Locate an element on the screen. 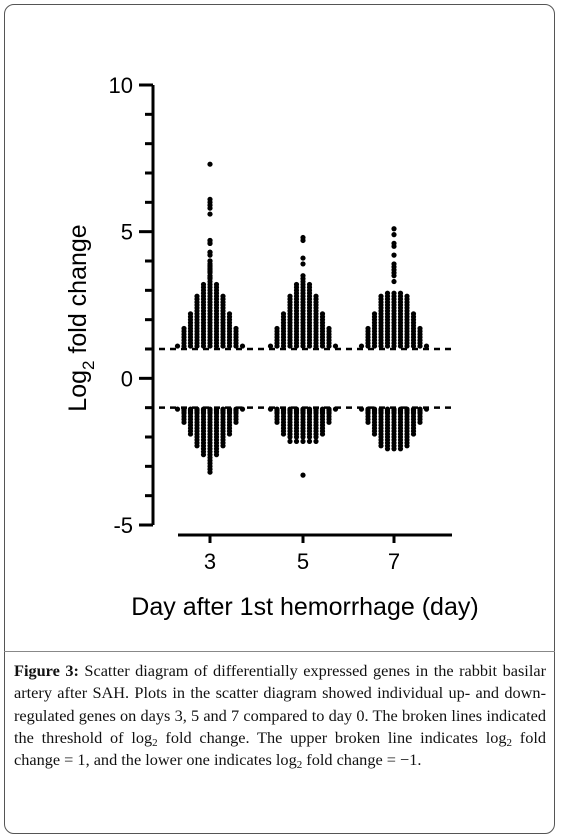  x-tick-label: 5 is located at coordinates (303, 561).